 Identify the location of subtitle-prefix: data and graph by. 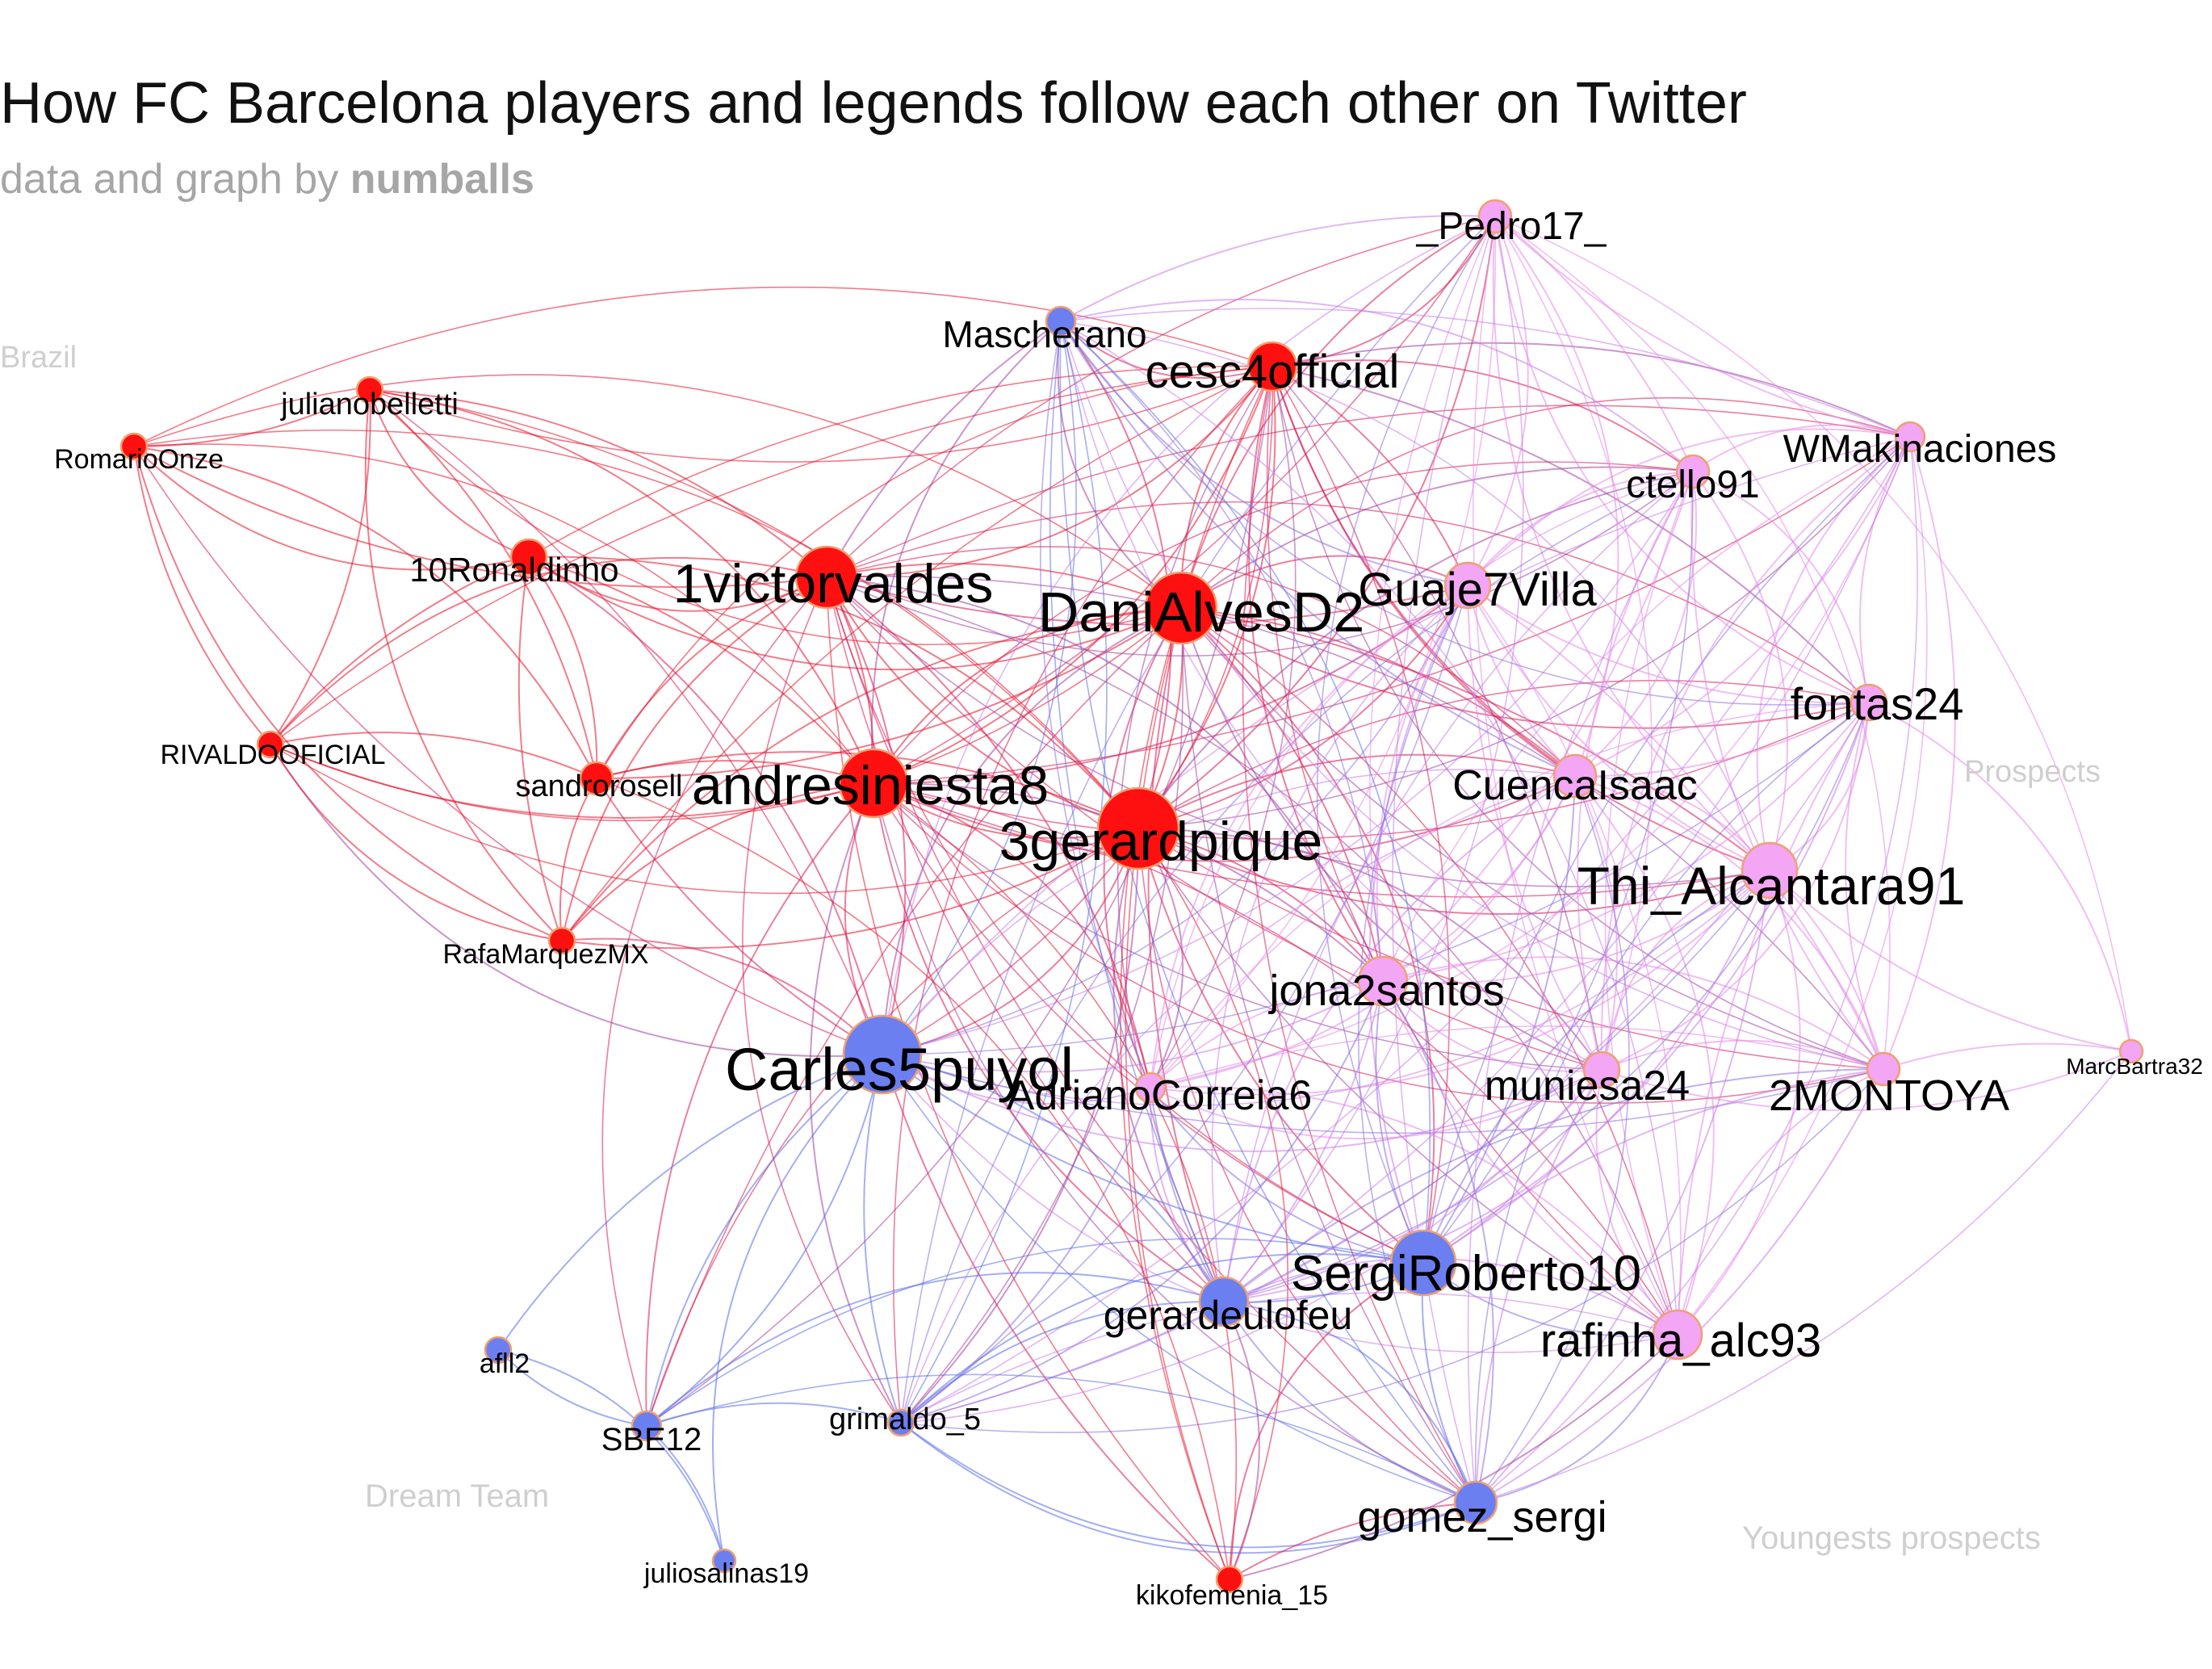
(169, 179).